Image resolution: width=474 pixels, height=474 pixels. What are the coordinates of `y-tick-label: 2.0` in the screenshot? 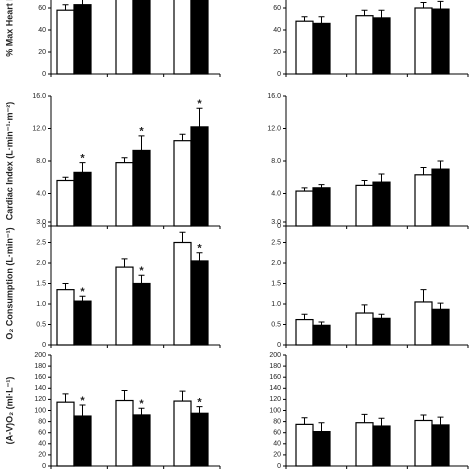 It's located at (276, 263).